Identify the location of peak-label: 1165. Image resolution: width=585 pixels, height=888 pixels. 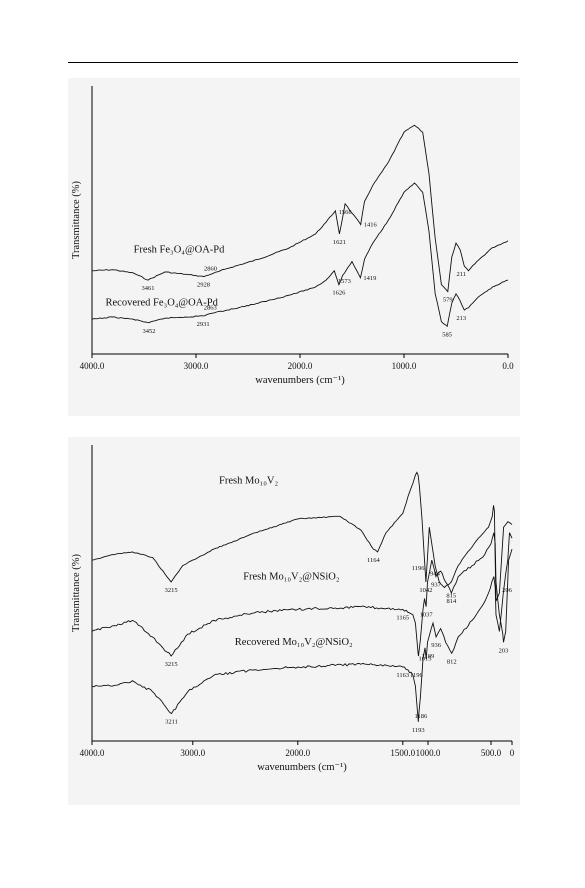
(402, 617).